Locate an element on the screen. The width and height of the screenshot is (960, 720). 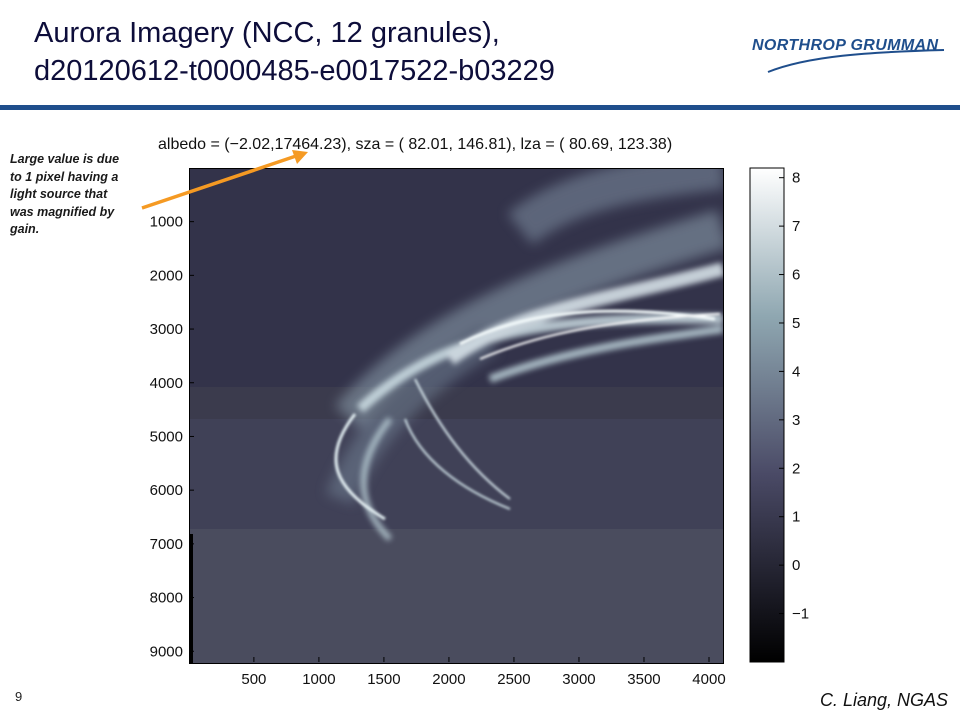
colorbar-tick-label: 8 is located at coordinates (796, 178).